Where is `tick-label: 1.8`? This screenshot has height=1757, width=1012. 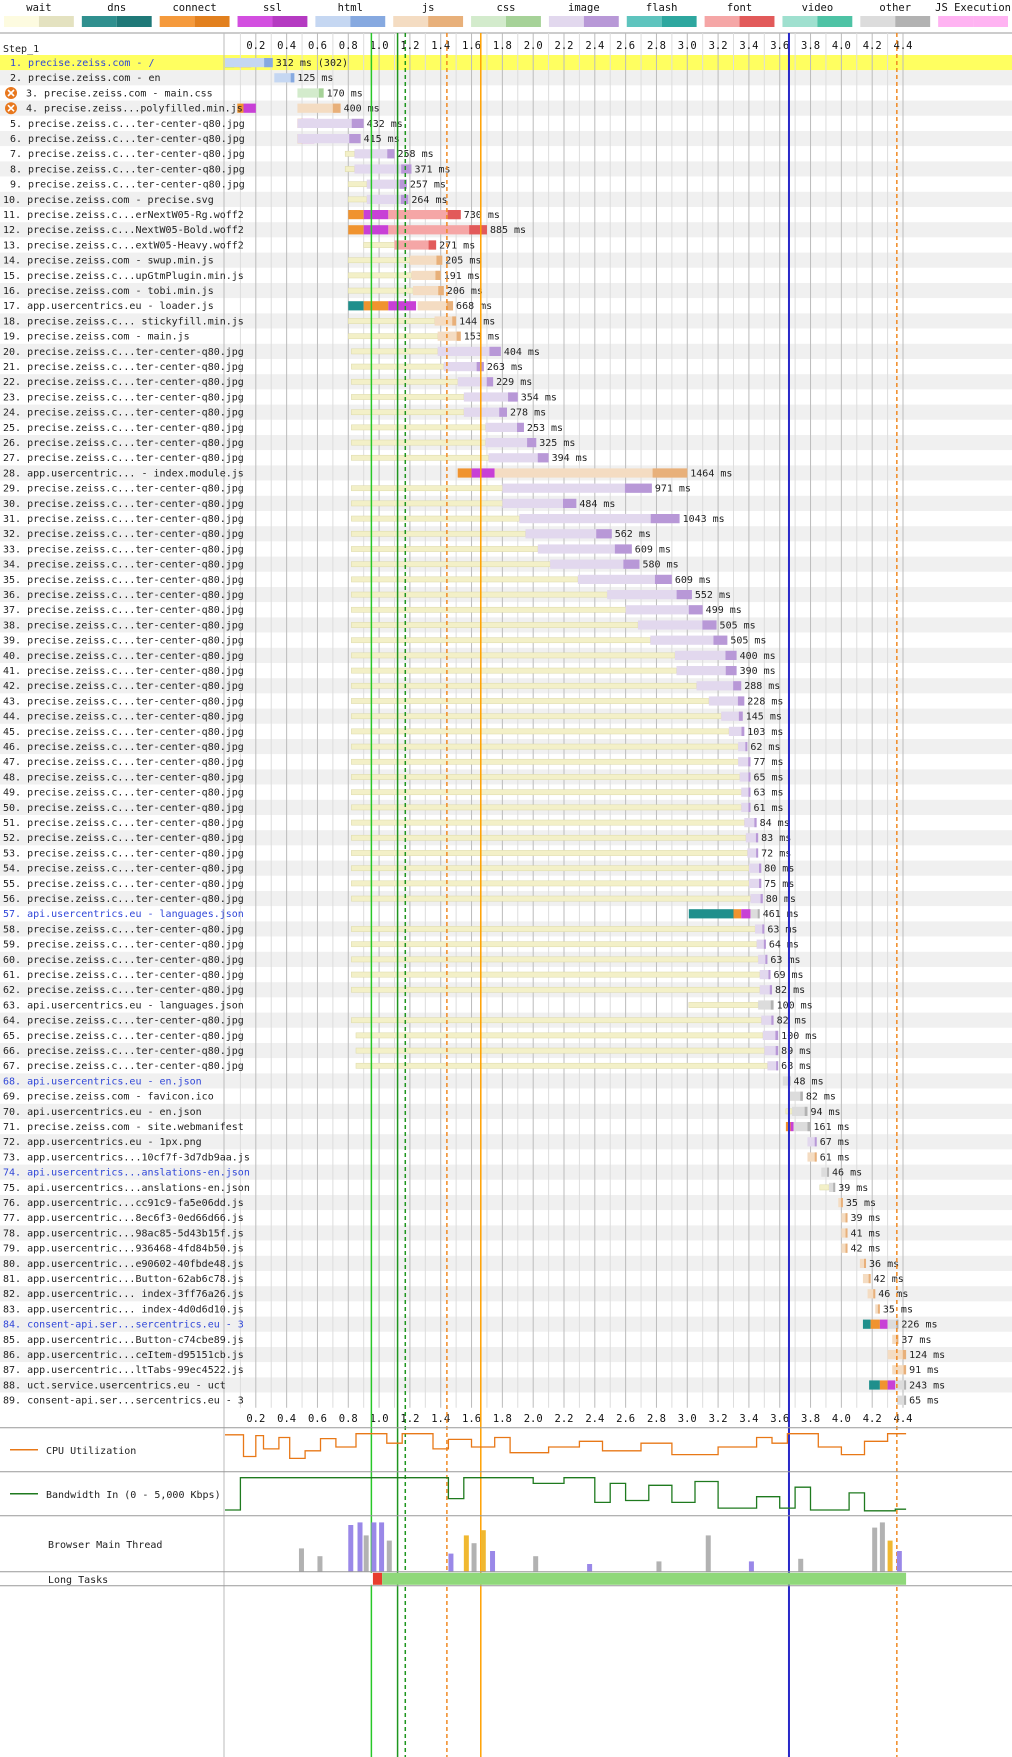
tick-label: 1.8 is located at coordinates (502, 1419).